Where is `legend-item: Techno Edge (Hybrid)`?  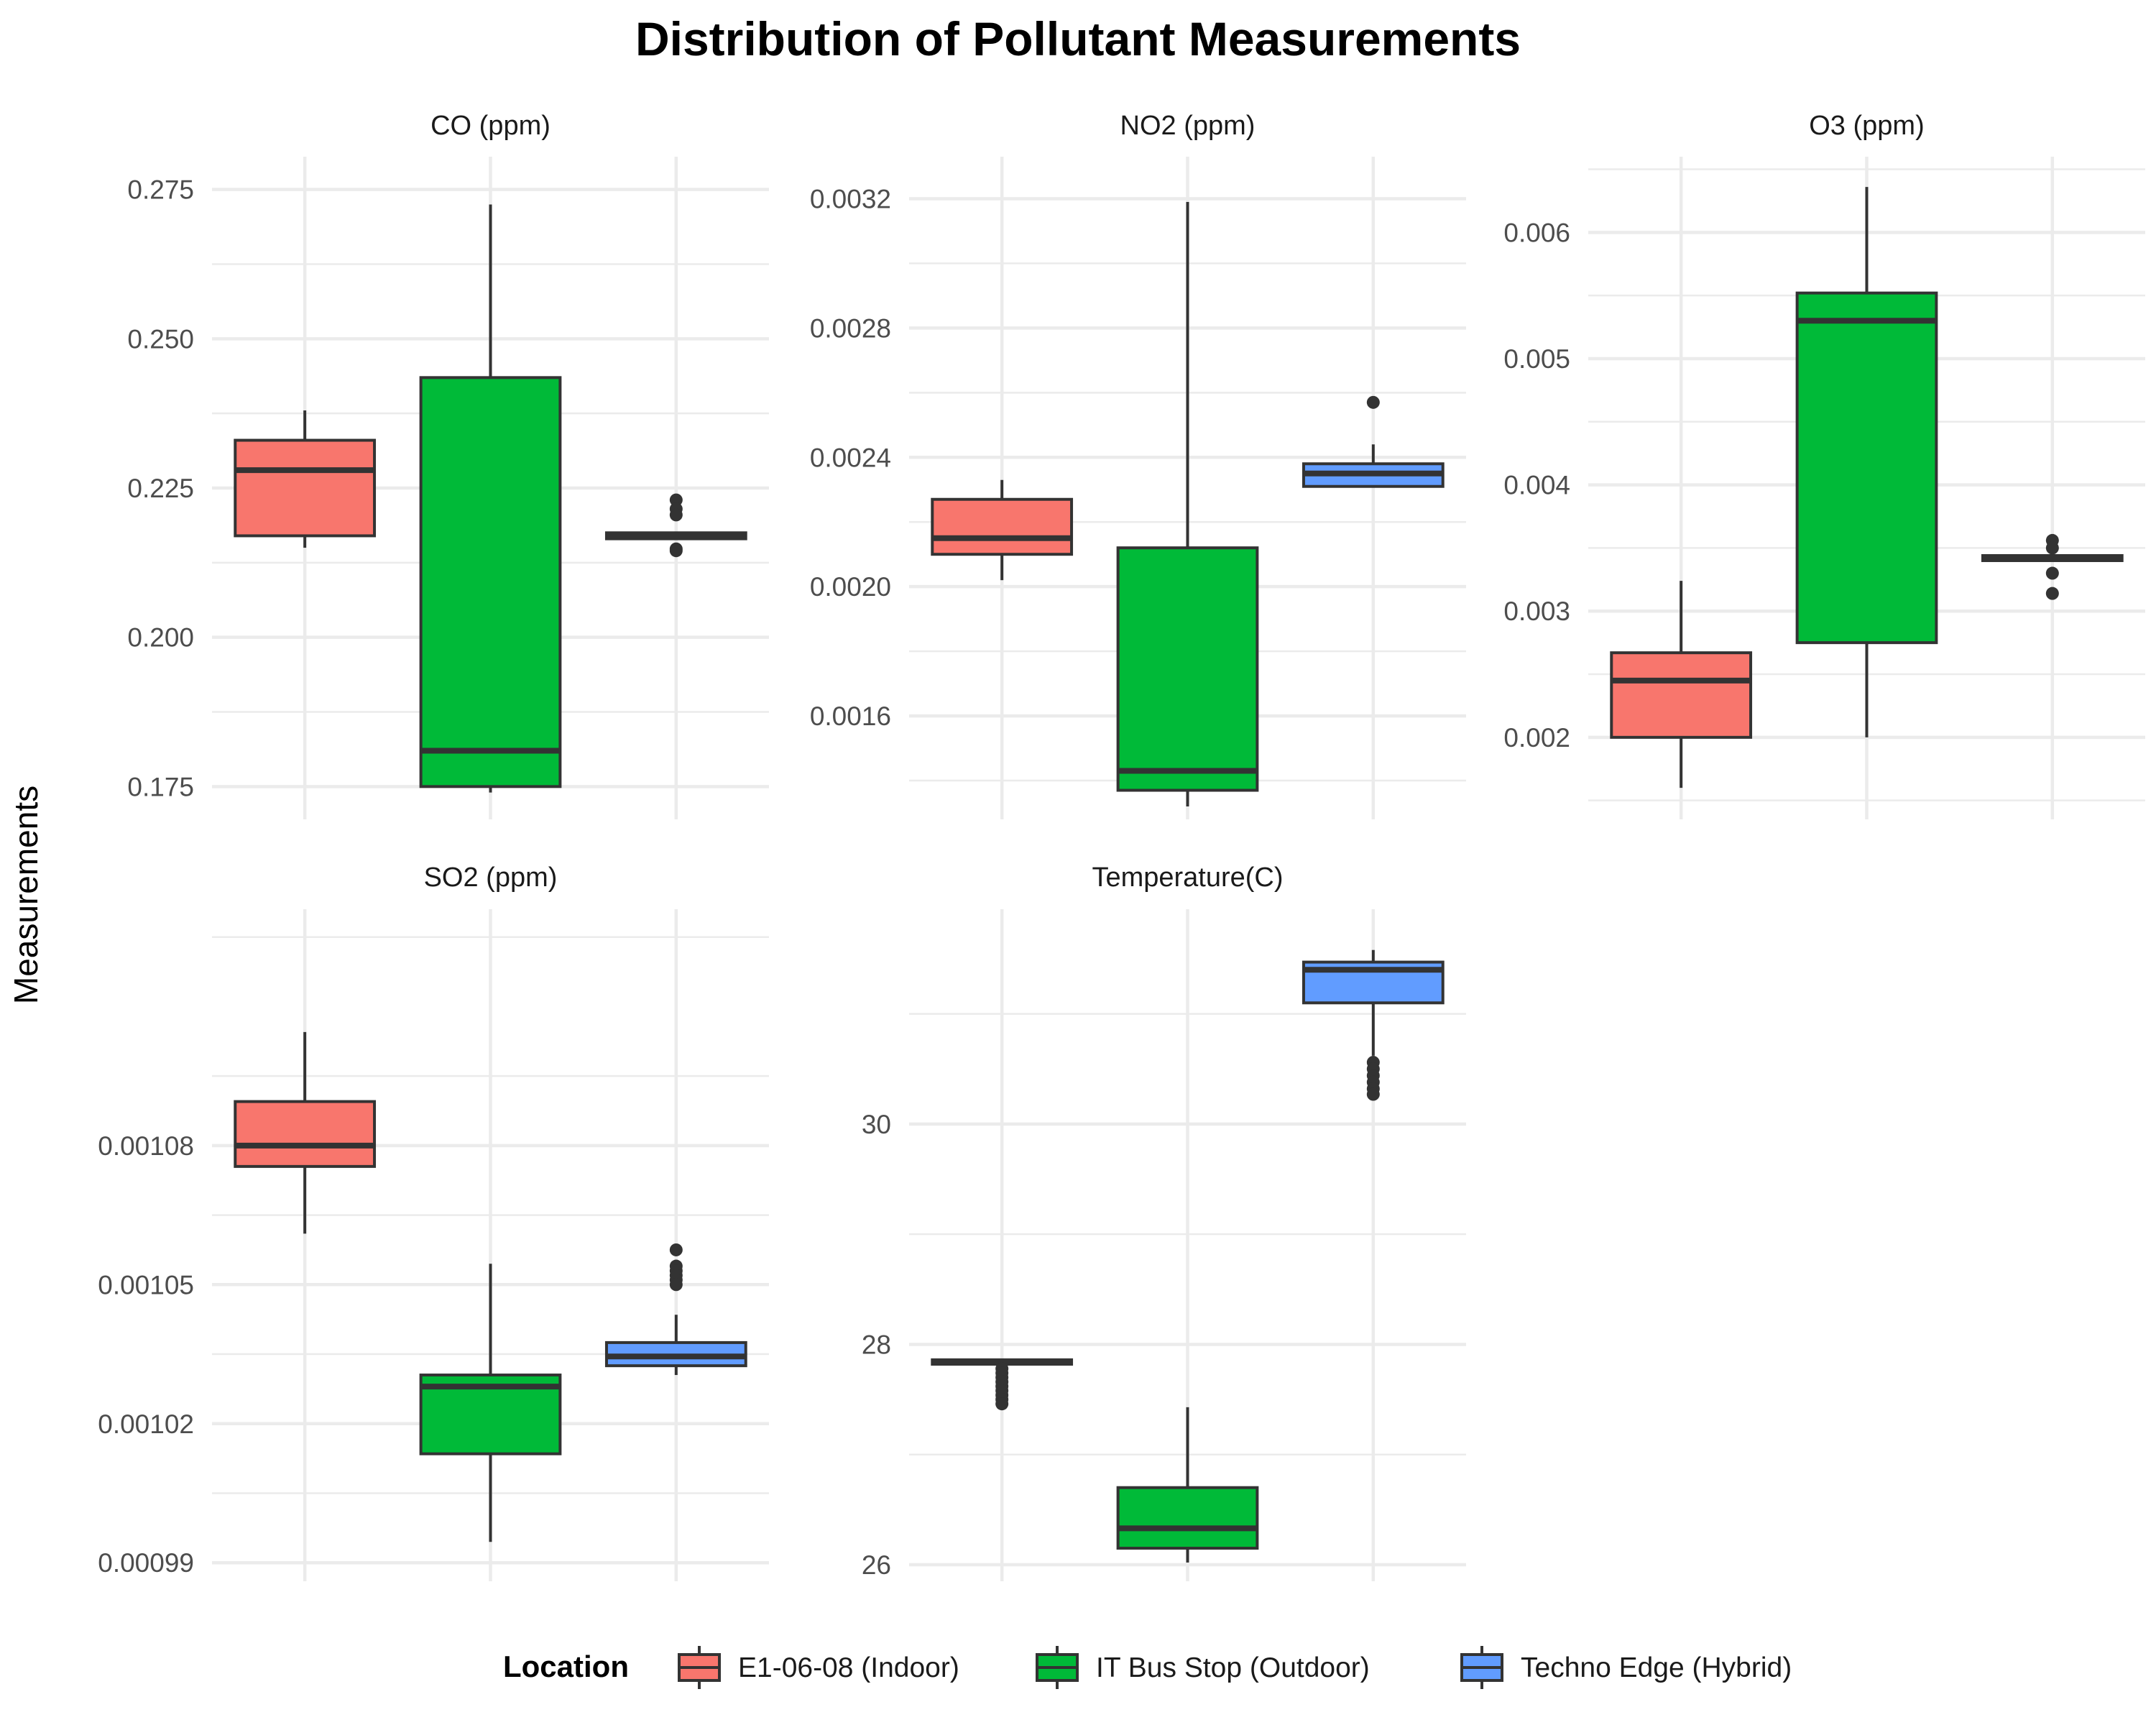 legend-item: Techno Edge (Hybrid) is located at coordinates (1626, 1667).